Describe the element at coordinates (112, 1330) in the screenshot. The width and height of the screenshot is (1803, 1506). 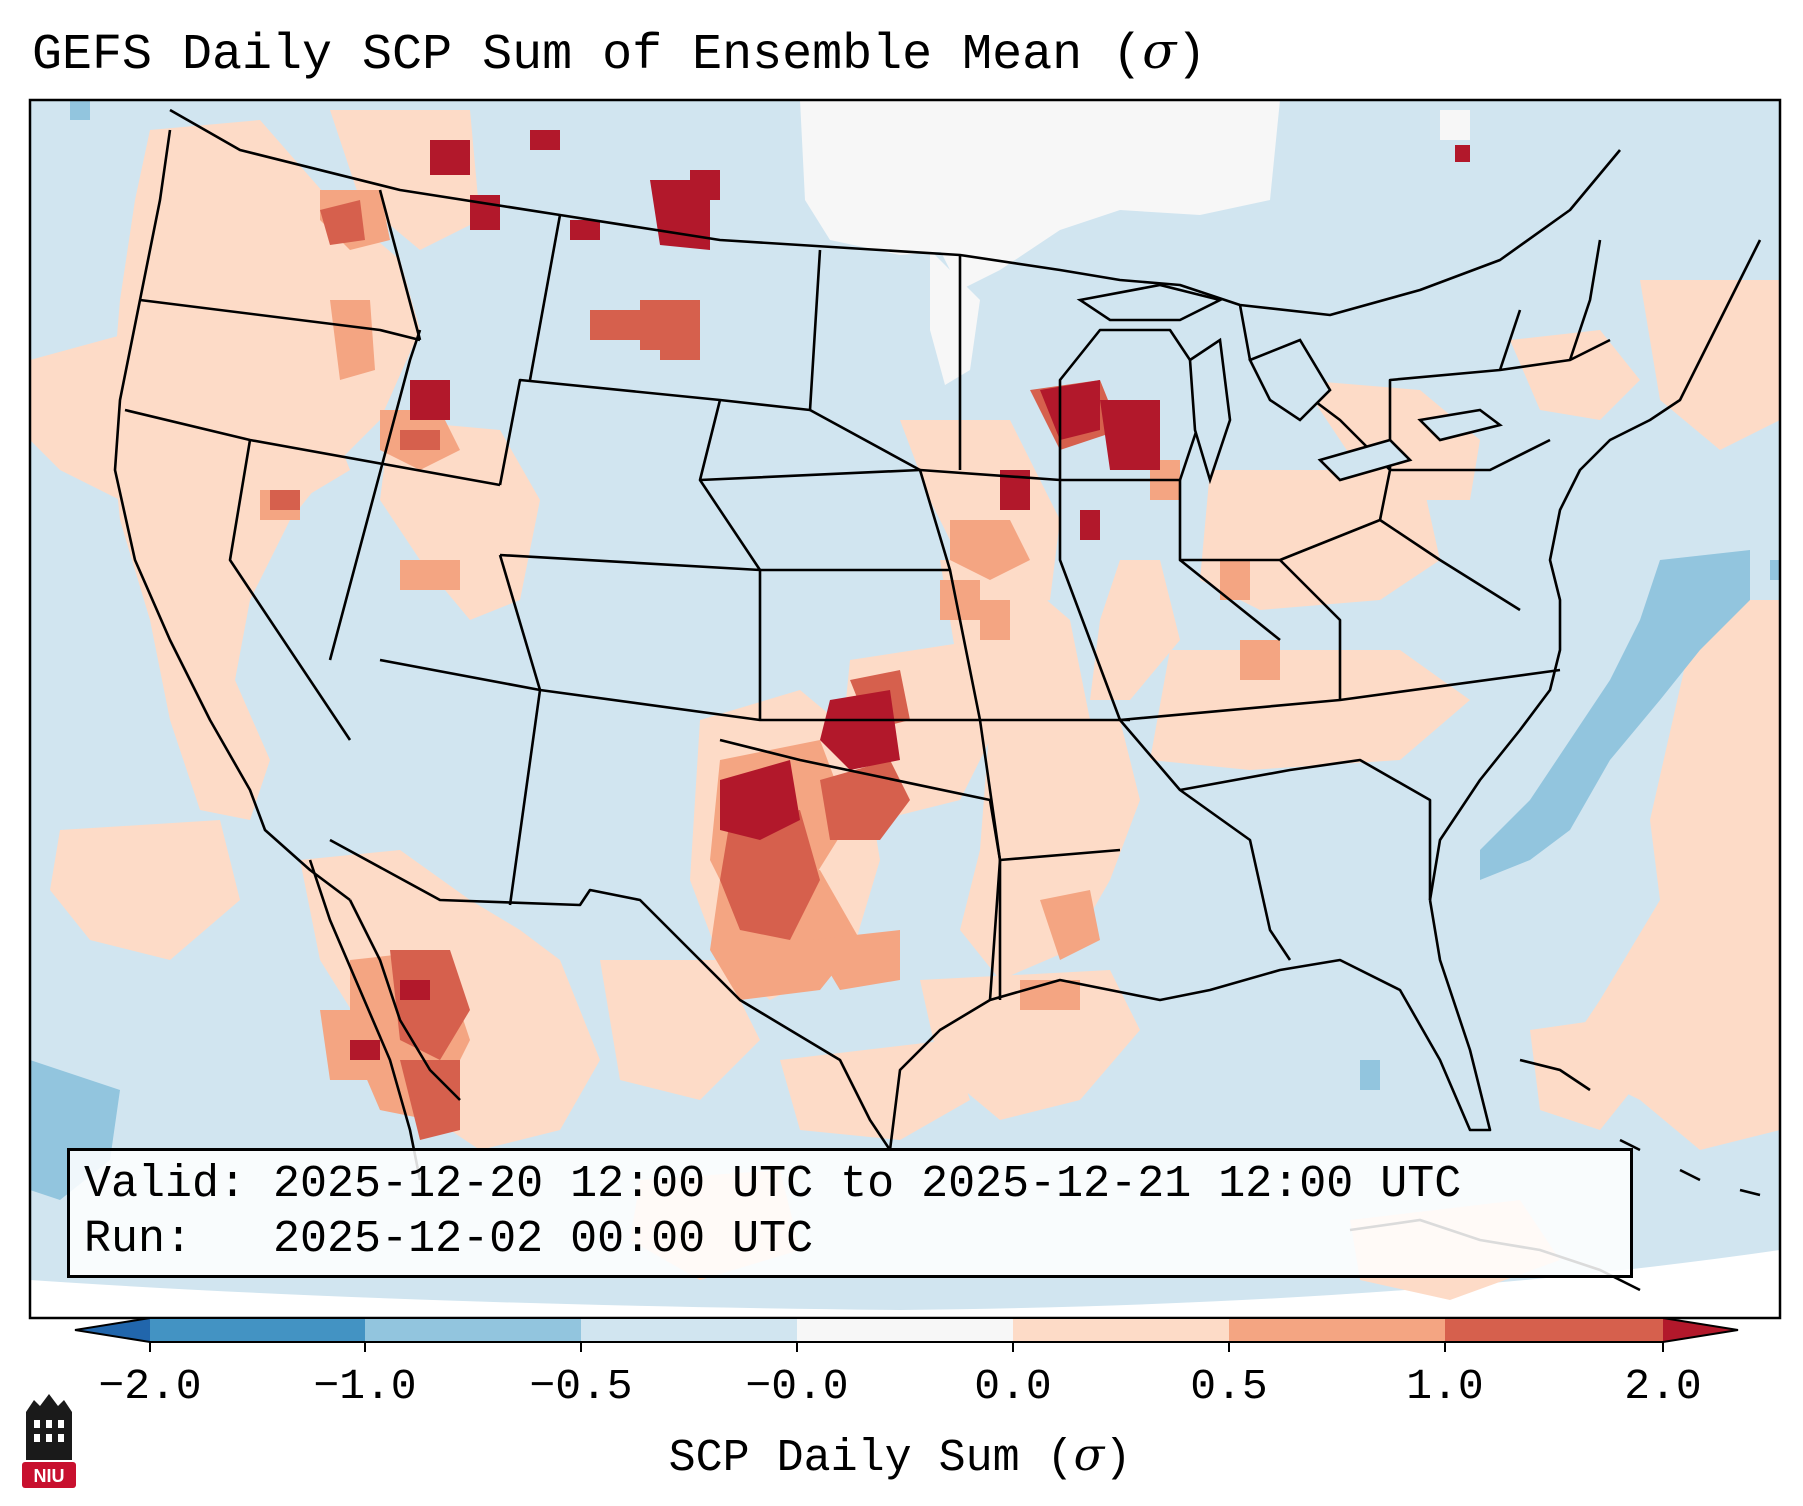
I see `colorbar-under` at that location.